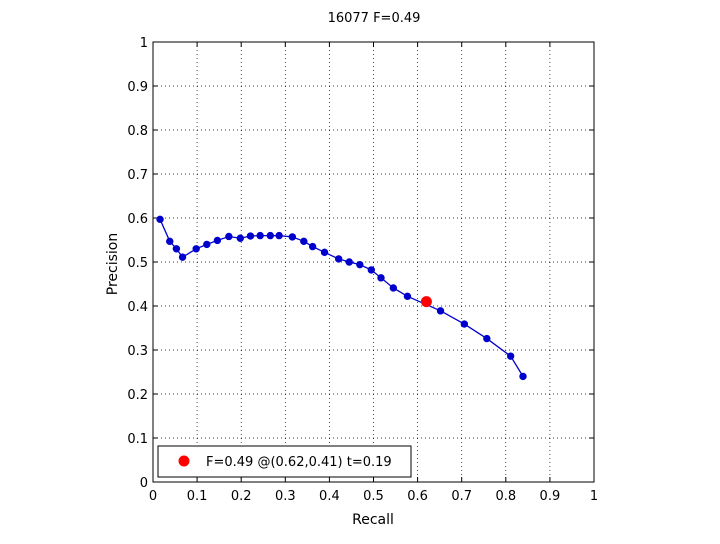  Describe the element at coordinates (550, 496) in the screenshot. I see `x-tick-label: 0.9` at that location.